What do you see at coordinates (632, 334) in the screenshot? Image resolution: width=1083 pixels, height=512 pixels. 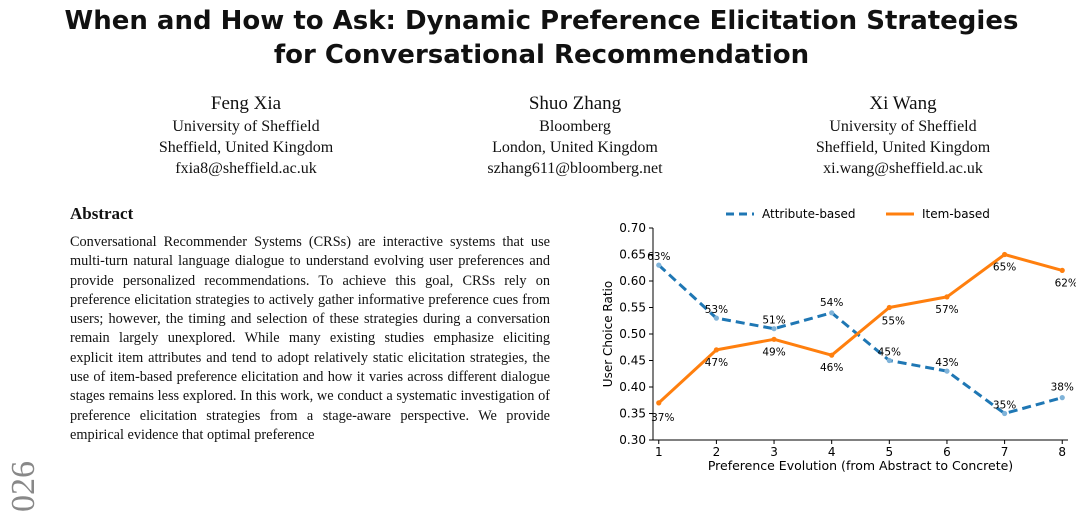 I see `y-tick-label: 0.50` at bounding box center [632, 334].